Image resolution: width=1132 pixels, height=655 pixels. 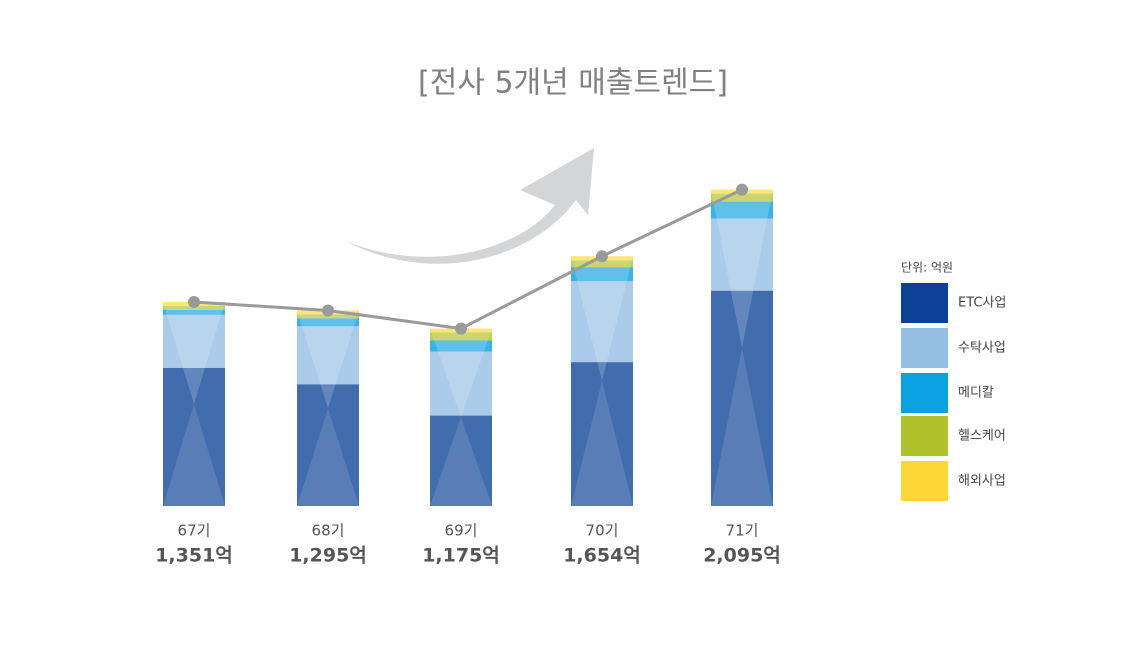 I want to click on legend-title: 단위: 억원, so click(x=927, y=268).